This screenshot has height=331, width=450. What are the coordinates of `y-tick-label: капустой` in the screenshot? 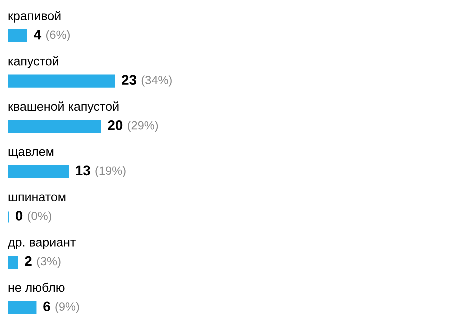 It's located at (33, 62).